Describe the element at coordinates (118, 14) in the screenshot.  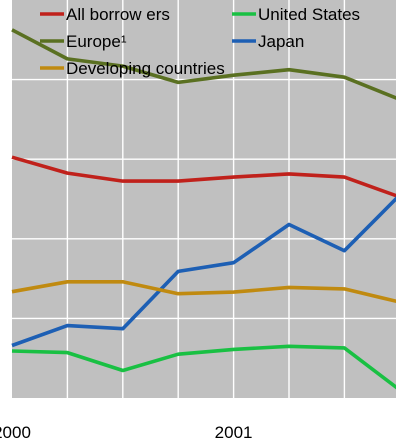
I see `legend-label-all-borrow-ers: All borrow ers` at that location.